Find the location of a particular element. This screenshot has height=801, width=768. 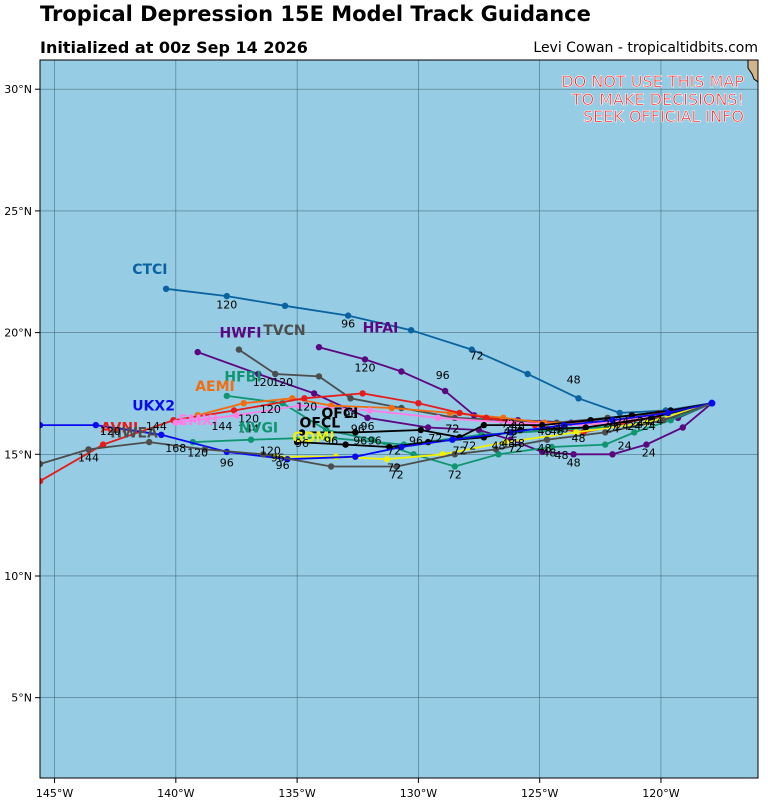

track-hfai is located at coordinates (453, 403).